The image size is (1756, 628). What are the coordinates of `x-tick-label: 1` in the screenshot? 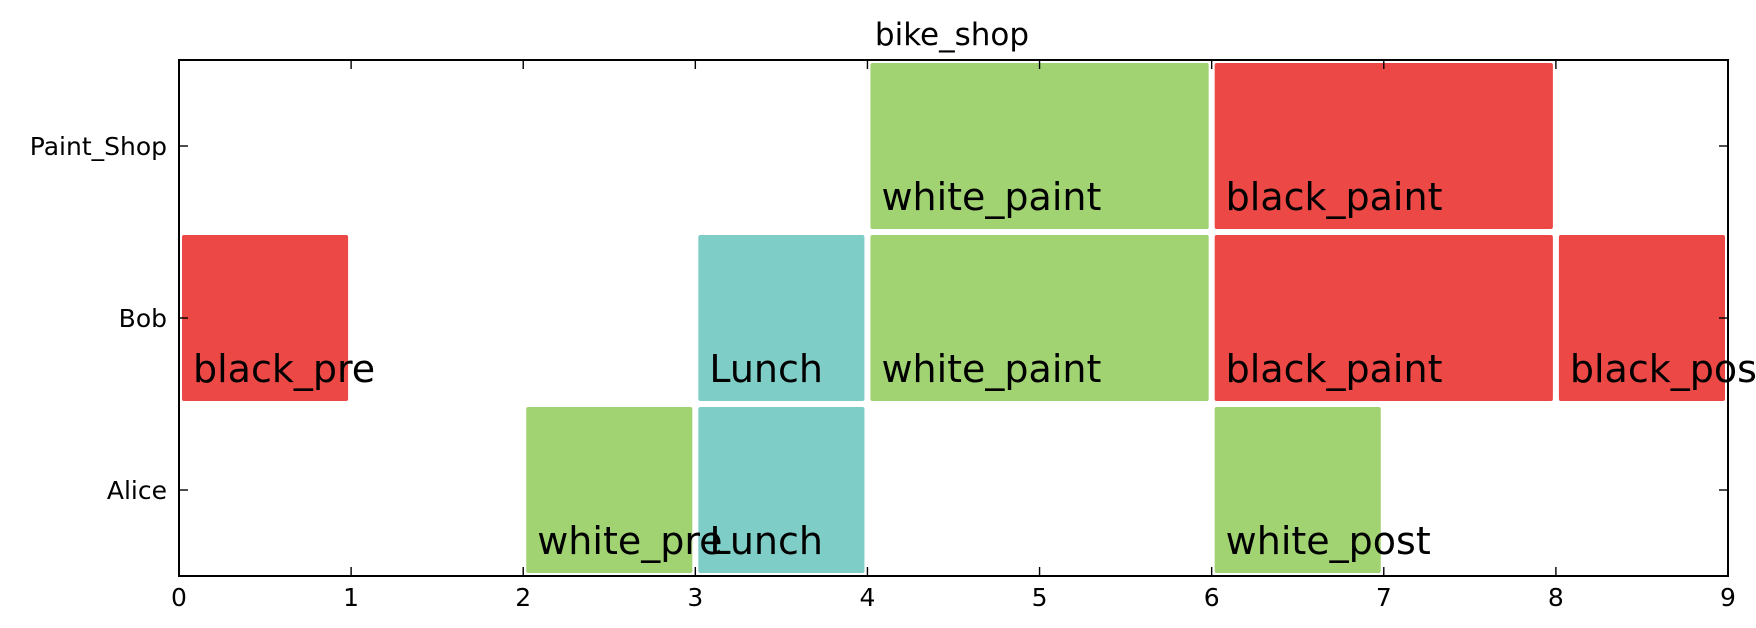 It's located at (351, 597).